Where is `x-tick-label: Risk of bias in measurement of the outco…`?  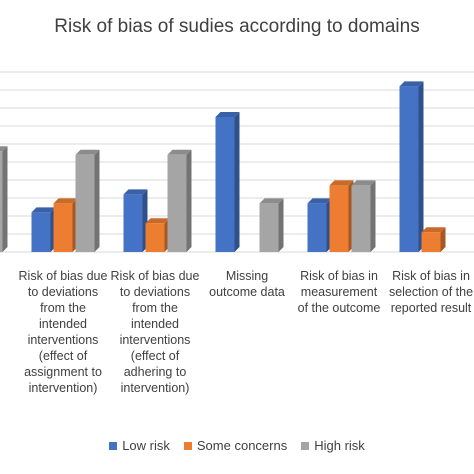 x-tick-label: Risk of bias in measurement of the outco… is located at coordinates (339, 292).